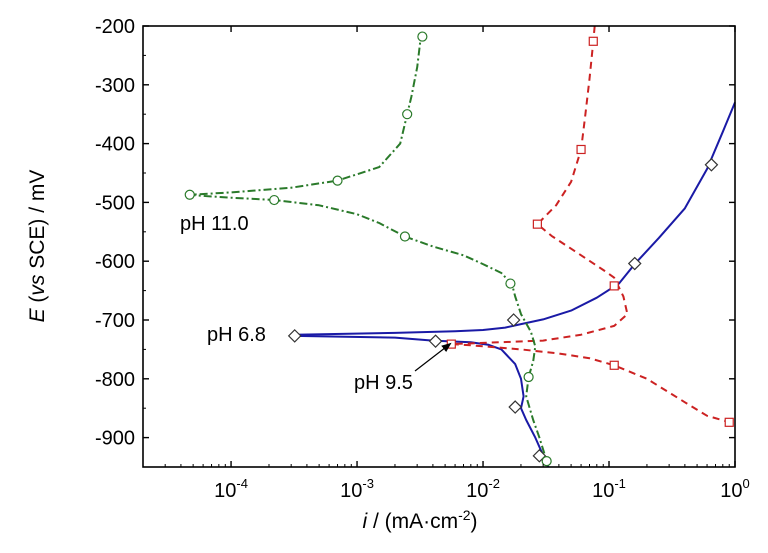  What do you see at coordinates (115, 262) in the screenshot?
I see `y-tick-label: -600` at bounding box center [115, 262].